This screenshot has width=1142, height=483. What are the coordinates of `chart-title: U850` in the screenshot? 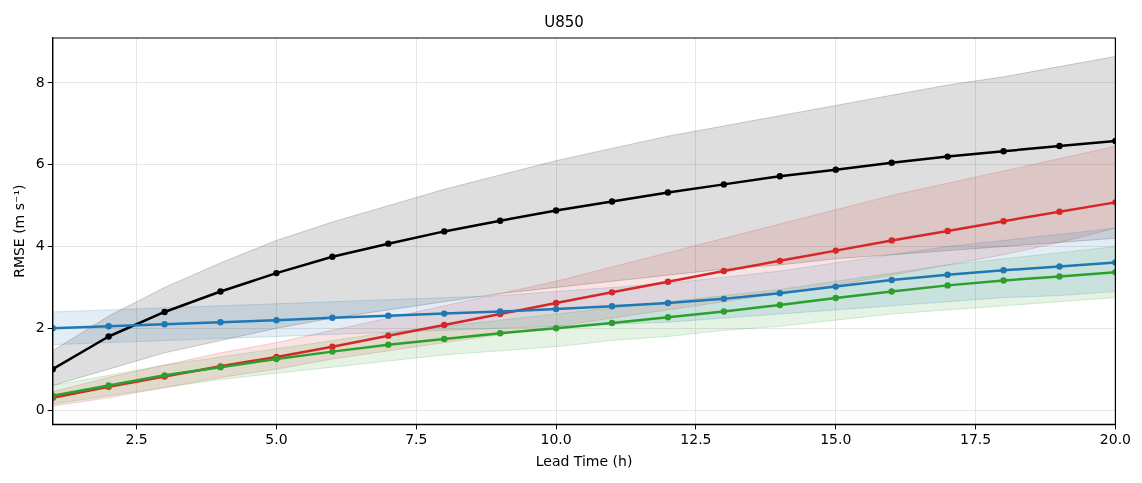 It's located at (564, 21).